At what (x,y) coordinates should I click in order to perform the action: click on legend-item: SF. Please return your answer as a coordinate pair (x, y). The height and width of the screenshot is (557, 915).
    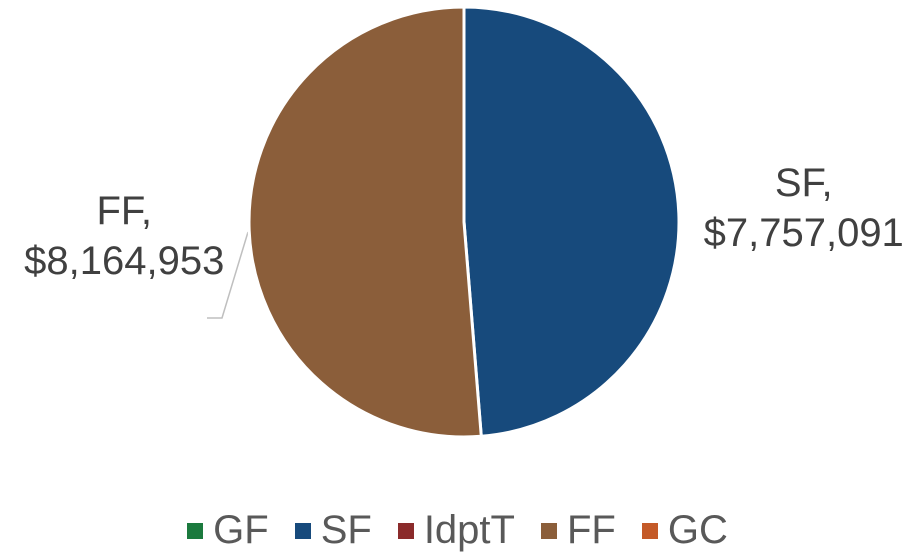
    Looking at the image, I should click on (333, 530).